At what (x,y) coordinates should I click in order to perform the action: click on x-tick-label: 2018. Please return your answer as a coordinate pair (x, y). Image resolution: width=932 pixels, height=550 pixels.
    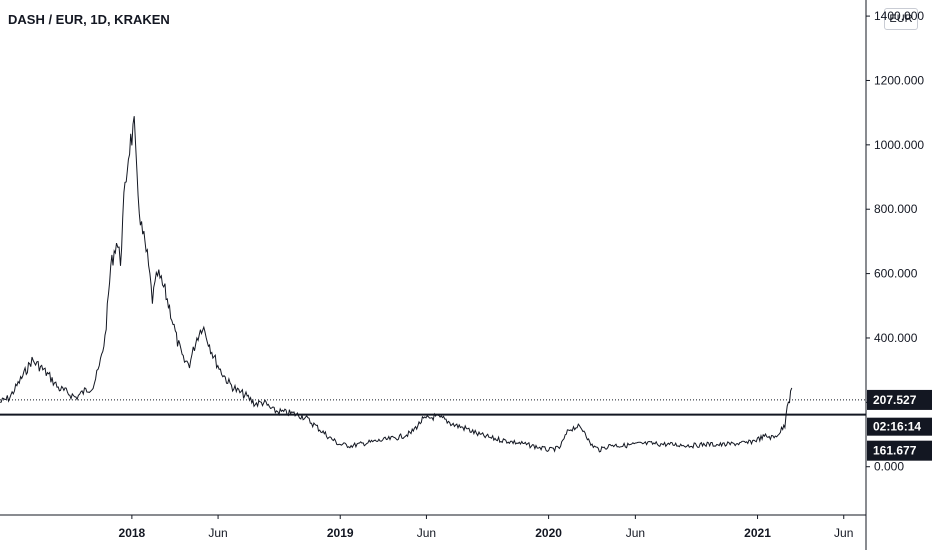
    Looking at the image, I should click on (132, 533).